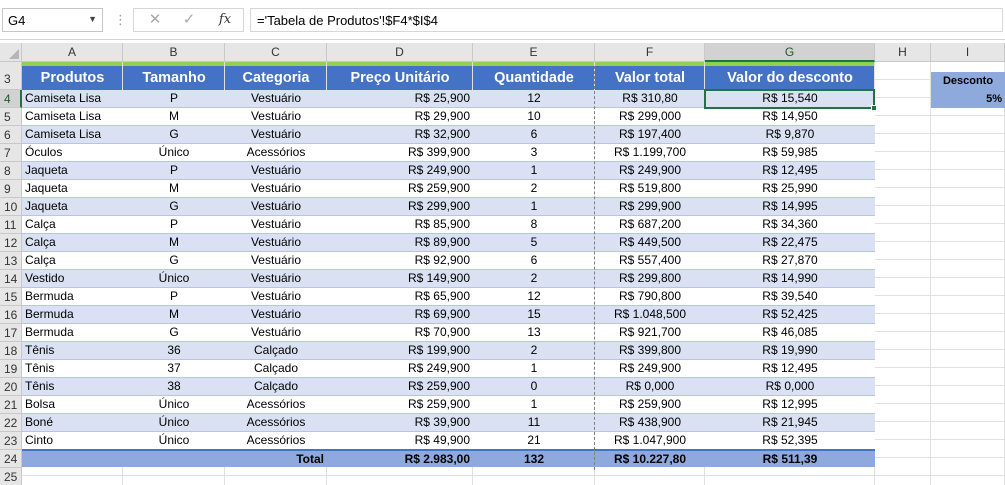 The width and height of the screenshot is (1005, 485). I want to click on row-header-20: 20, so click(11, 387).